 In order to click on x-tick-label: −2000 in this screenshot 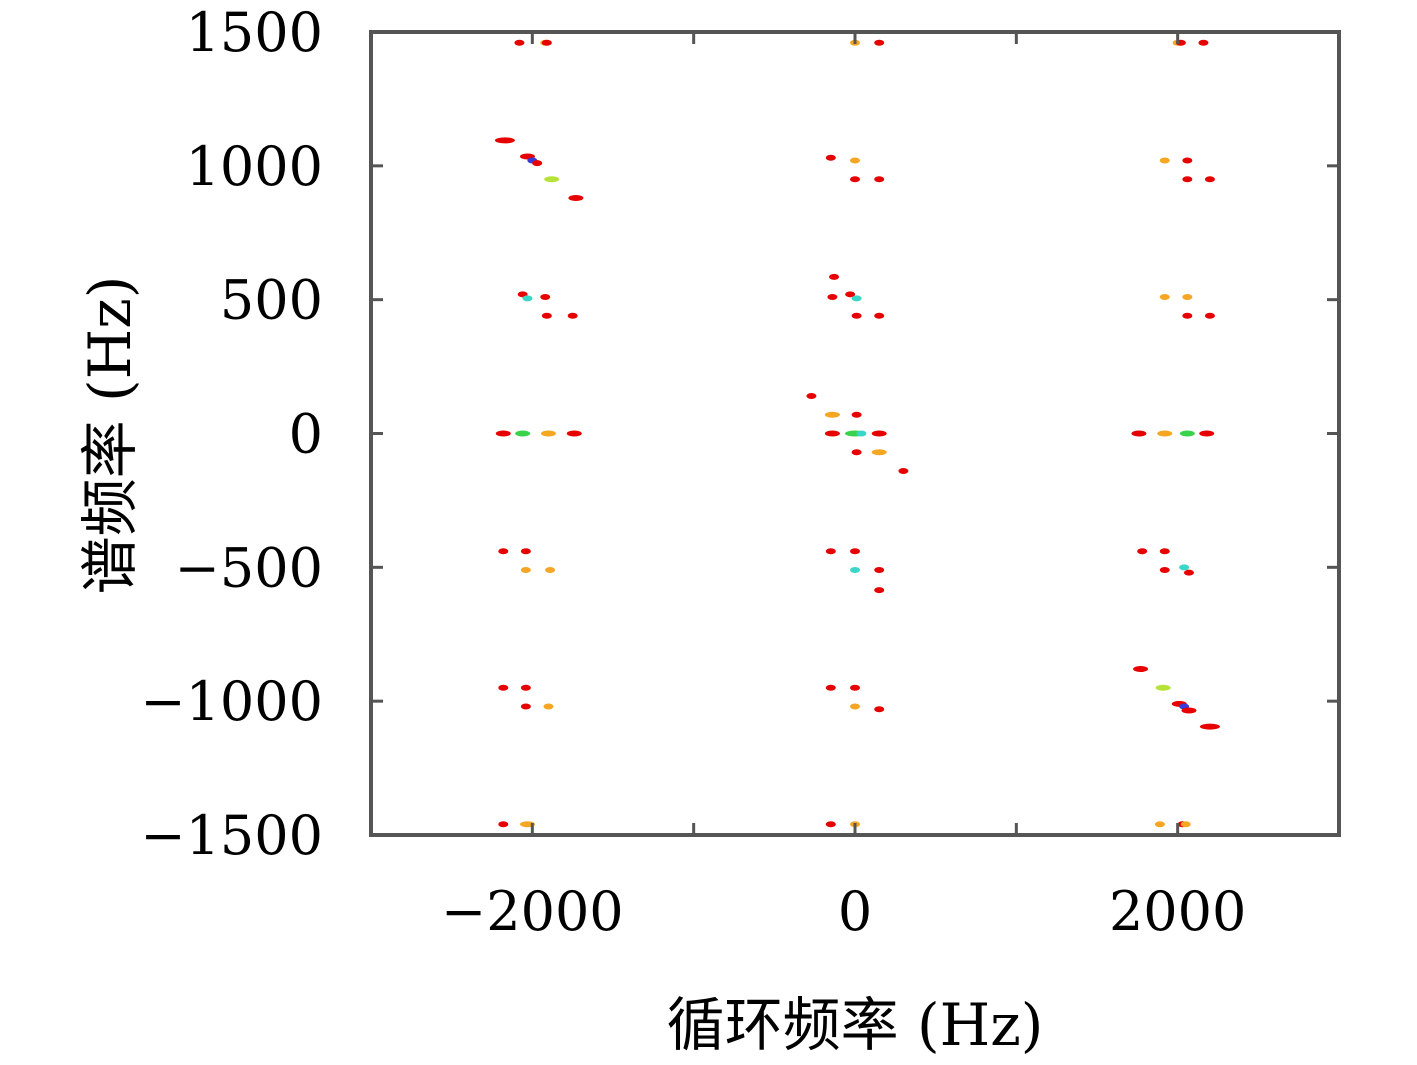, I will do `click(532, 911)`.